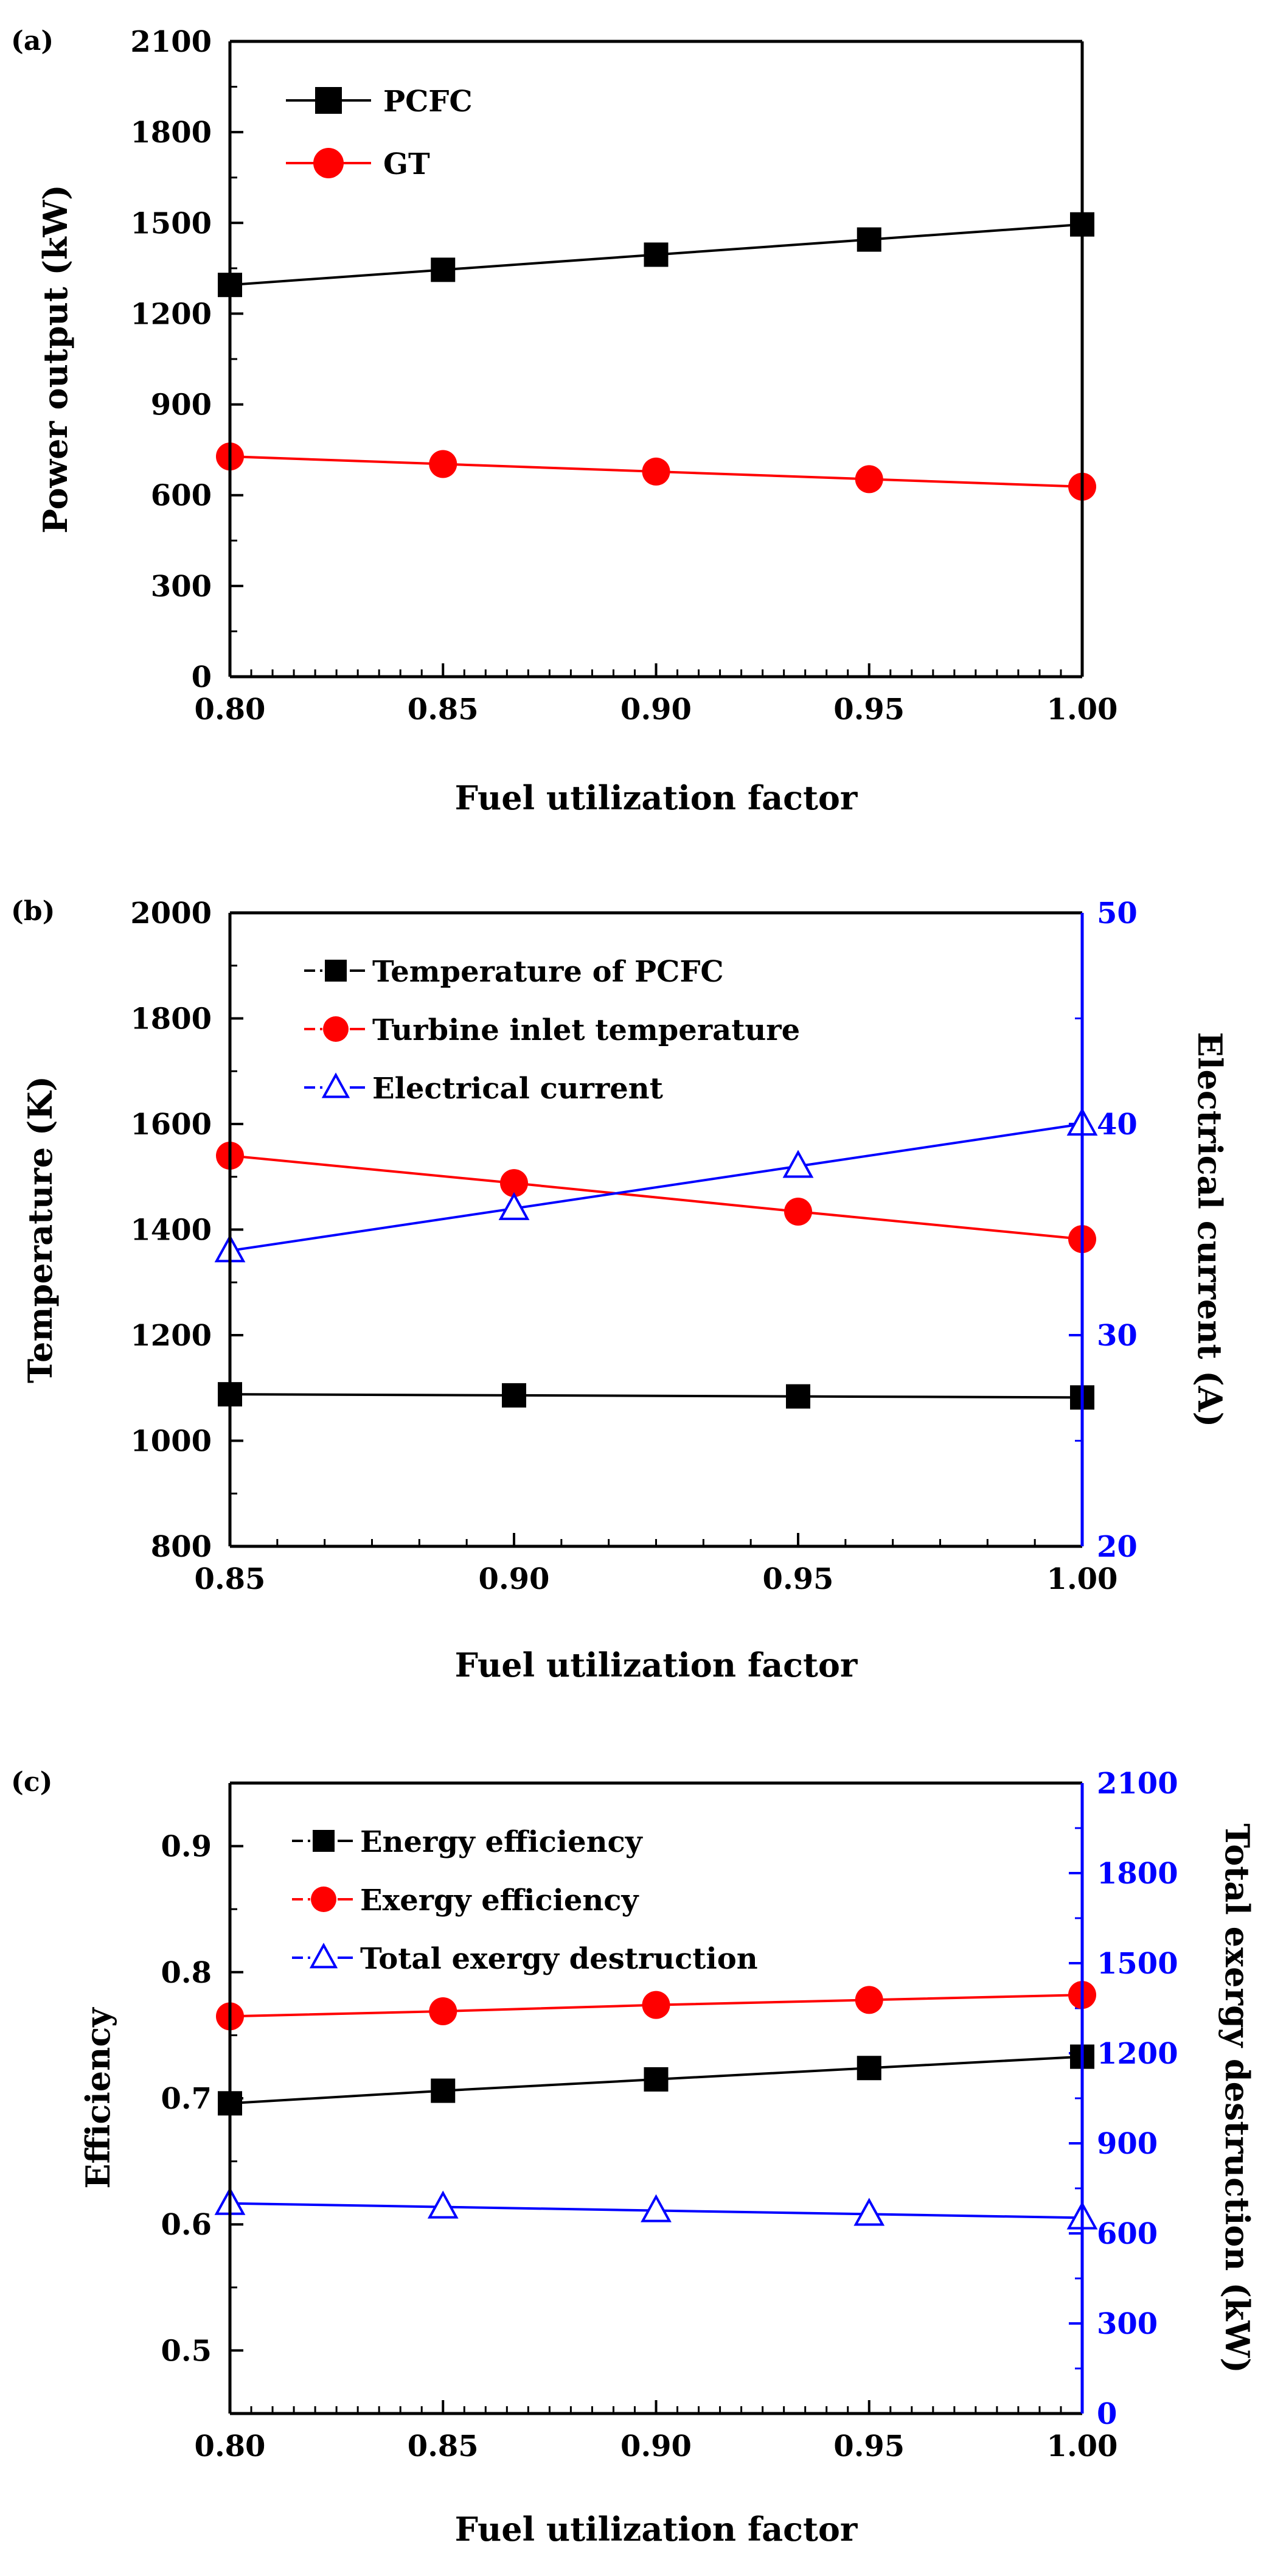  I want to click on y-tick-label: 1400, so click(171, 1230).